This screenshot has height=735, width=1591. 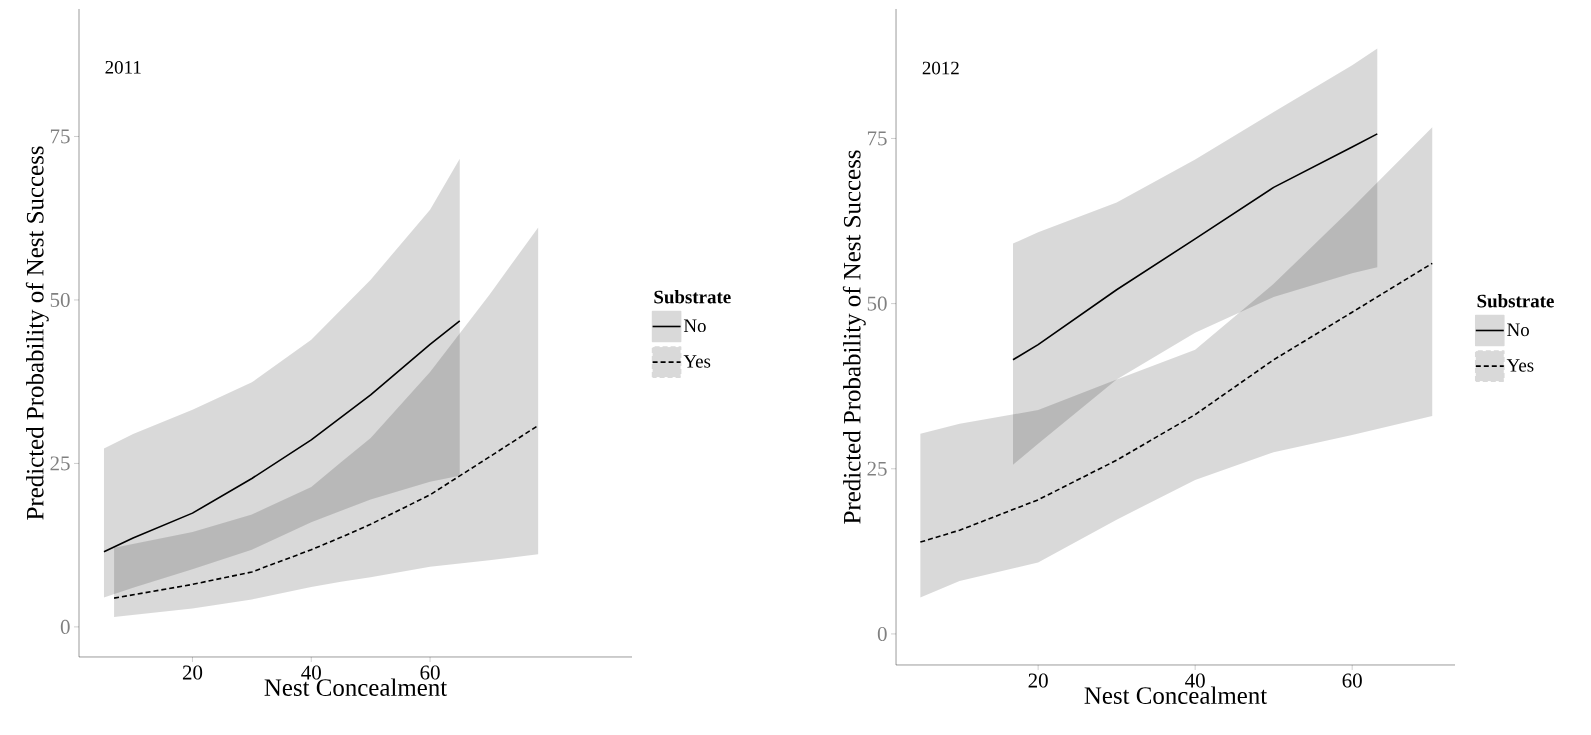 I want to click on x-axis-title: Nest Concealment, so click(x=1176, y=695).